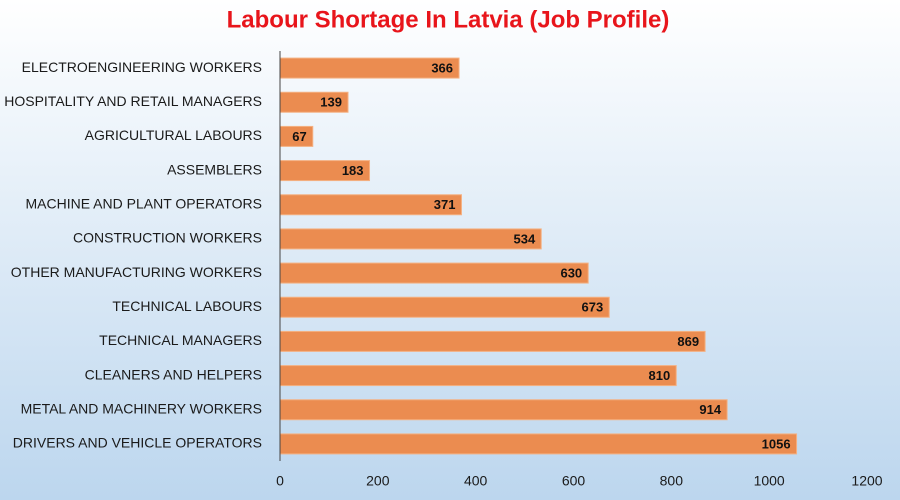 The height and width of the screenshot is (500, 900). Describe the element at coordinates (137, 443) in the screenshot. I see `y-tick-label: DRIVERS AND VEHICLE OPERATORS` at that location.